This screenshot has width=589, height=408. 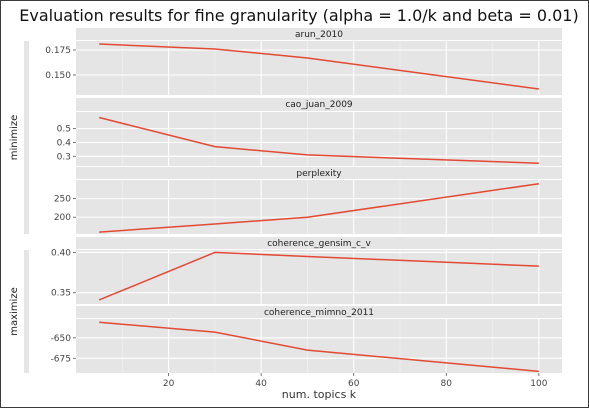 What do you see at coordinates (64, 130) in the screenshot?
I see `y-tick-label: 0.5` at bounding box center [64, 130].